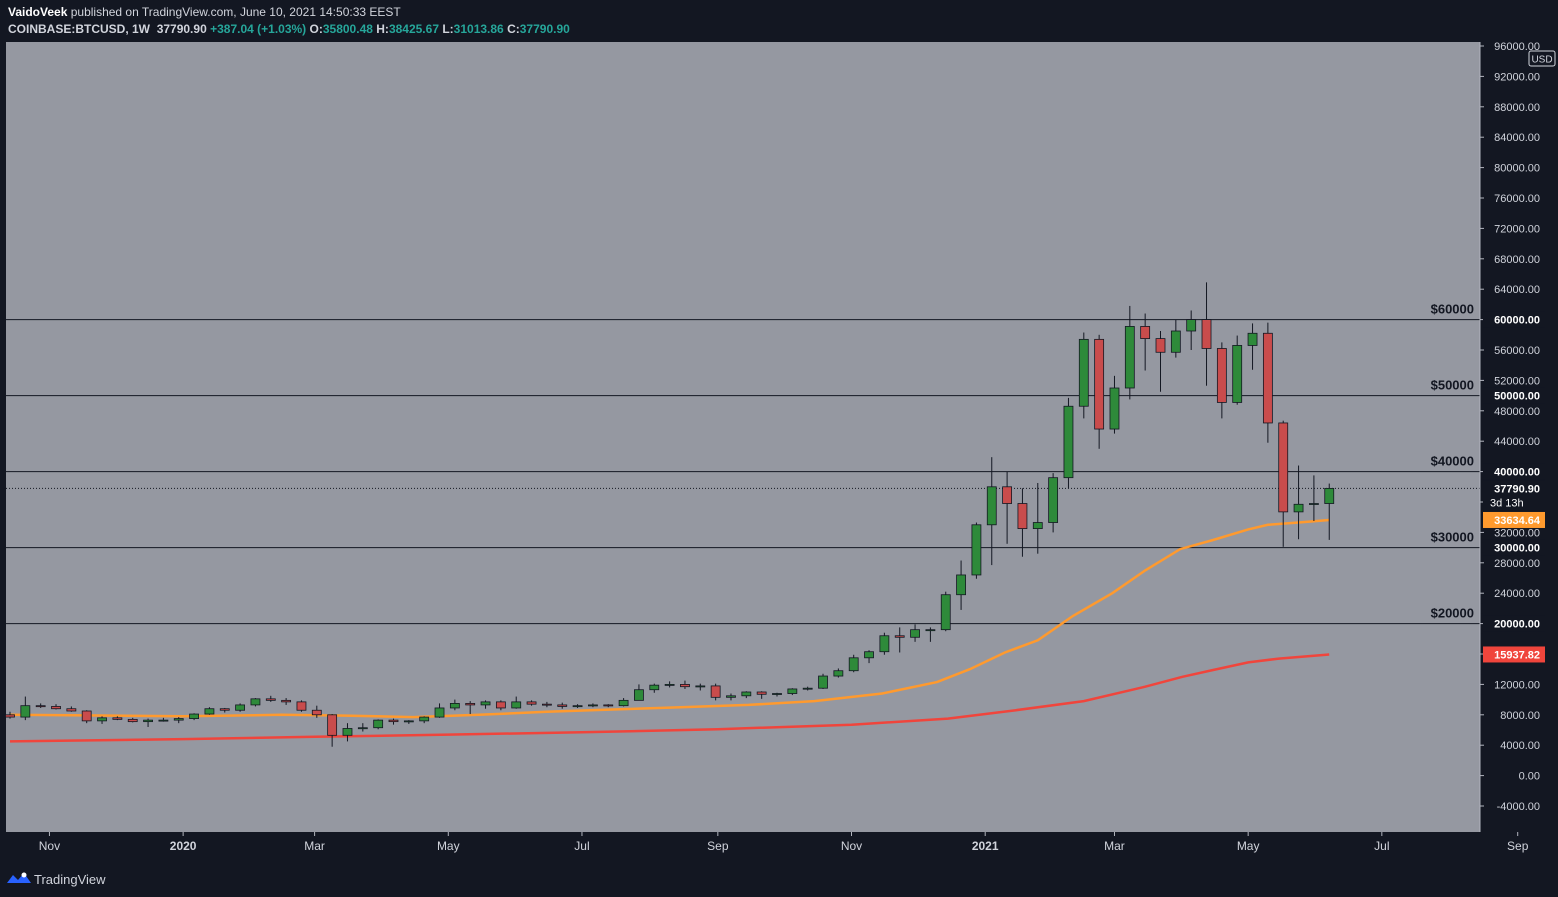 The image size is (1558, 897). I want to click on currency-badge: USD, so click(1542, 58).